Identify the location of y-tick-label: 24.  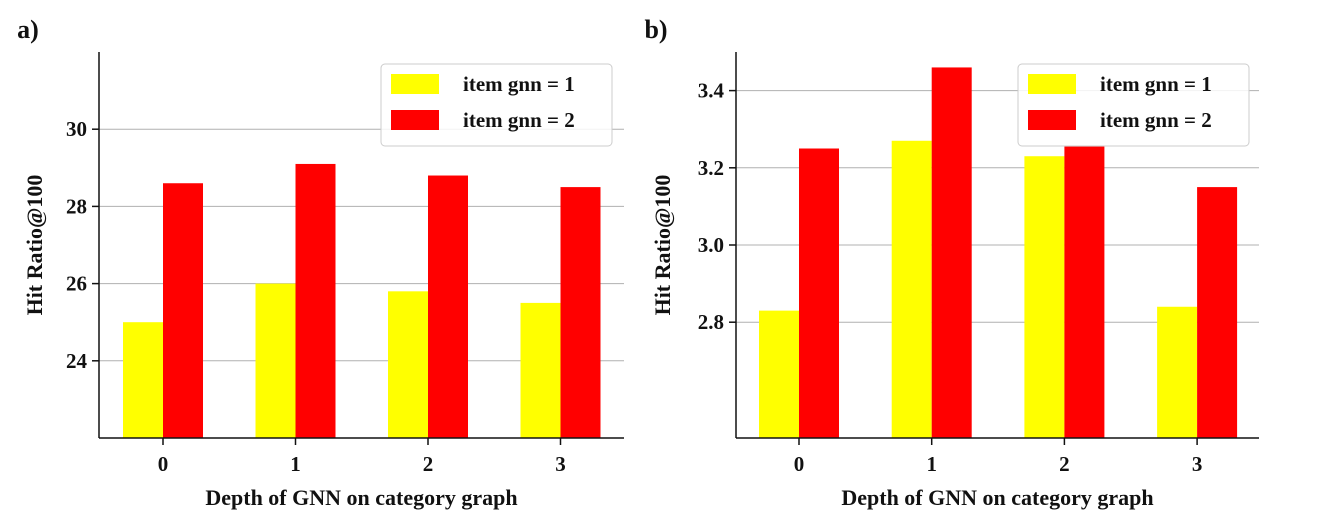
(77, 361).